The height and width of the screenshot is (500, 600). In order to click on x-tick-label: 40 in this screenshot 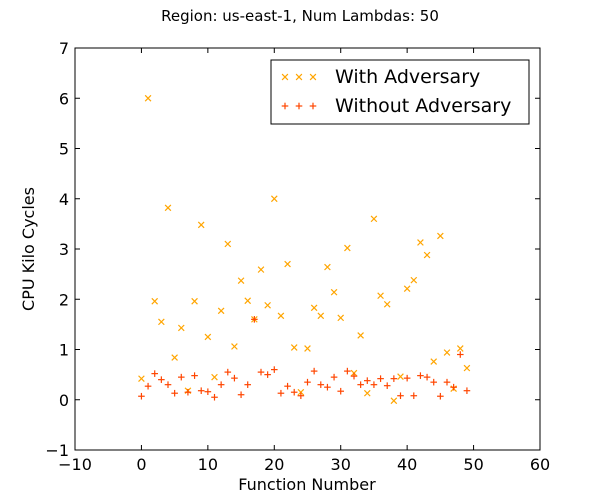, I will do `click(407, 464)`.